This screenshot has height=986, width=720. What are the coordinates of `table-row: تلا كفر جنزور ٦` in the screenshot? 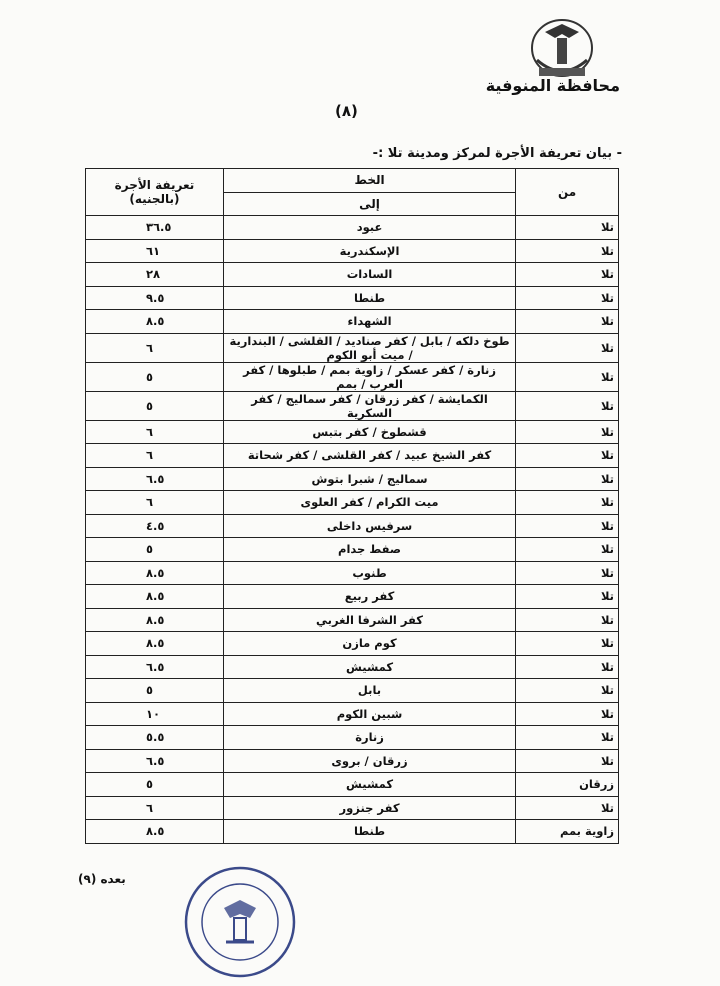 It's located at (352, 807).